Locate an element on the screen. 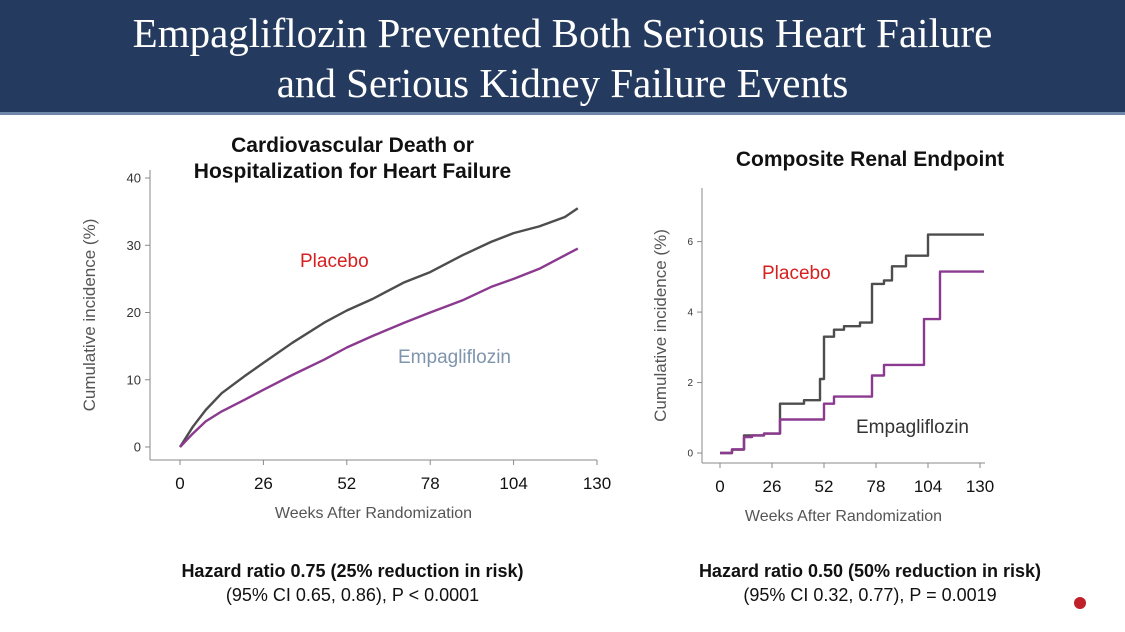  slide-title-line2: and Serious Kidney Failure Events is located at coordinates (562, 83).